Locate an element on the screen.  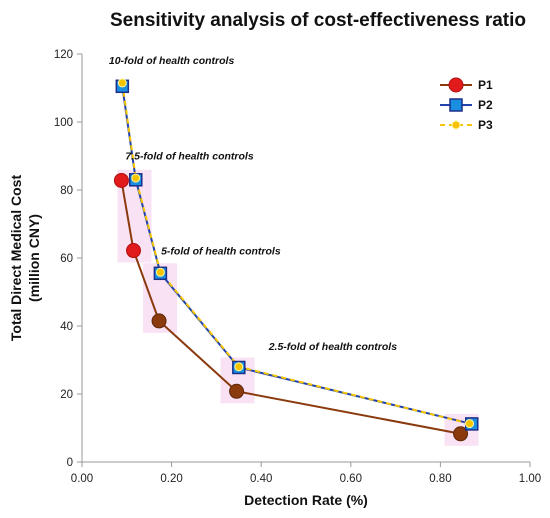
y-axis-label-line1: Total Direct Medical Cost is located at coordinates (16, 258).